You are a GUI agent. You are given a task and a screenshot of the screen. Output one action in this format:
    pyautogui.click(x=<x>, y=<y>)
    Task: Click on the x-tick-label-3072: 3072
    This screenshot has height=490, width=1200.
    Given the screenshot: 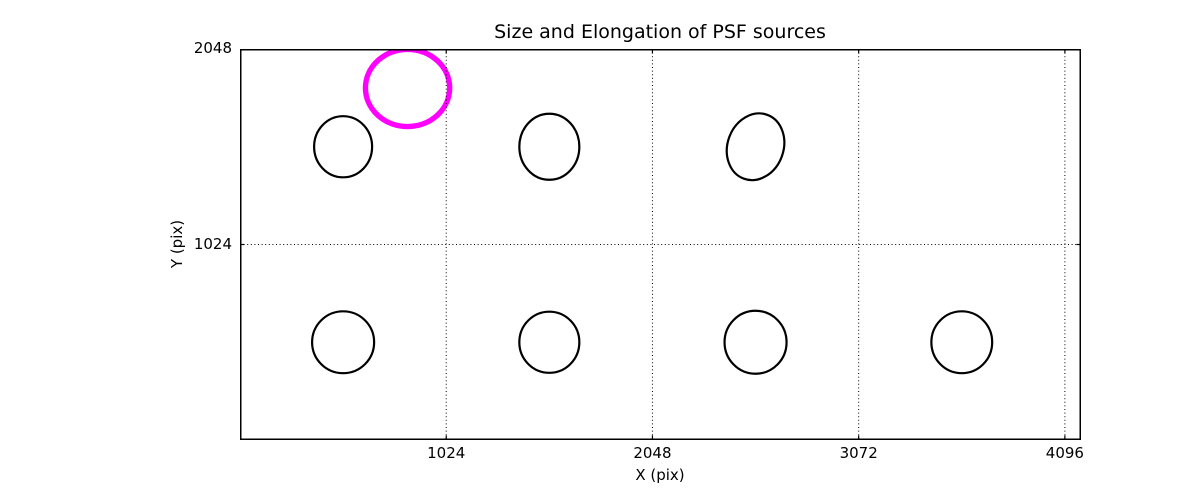 What is the action you would take?
    pyautogui.click(x=858, y=453)
    